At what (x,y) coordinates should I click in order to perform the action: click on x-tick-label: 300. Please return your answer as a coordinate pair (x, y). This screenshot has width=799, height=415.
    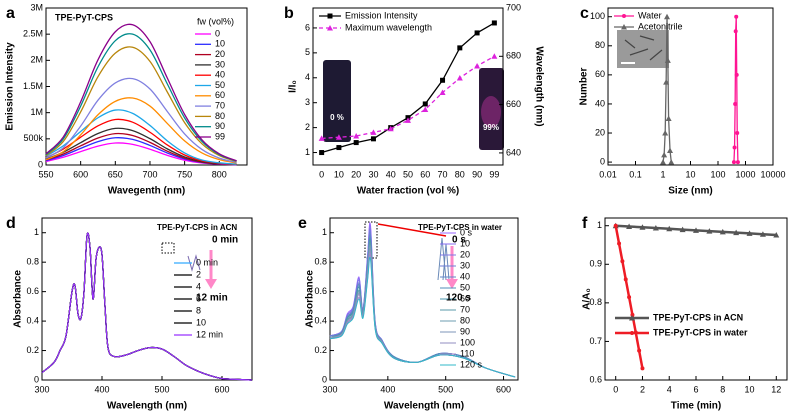
    Looking at the image, I should click on (329, 389).